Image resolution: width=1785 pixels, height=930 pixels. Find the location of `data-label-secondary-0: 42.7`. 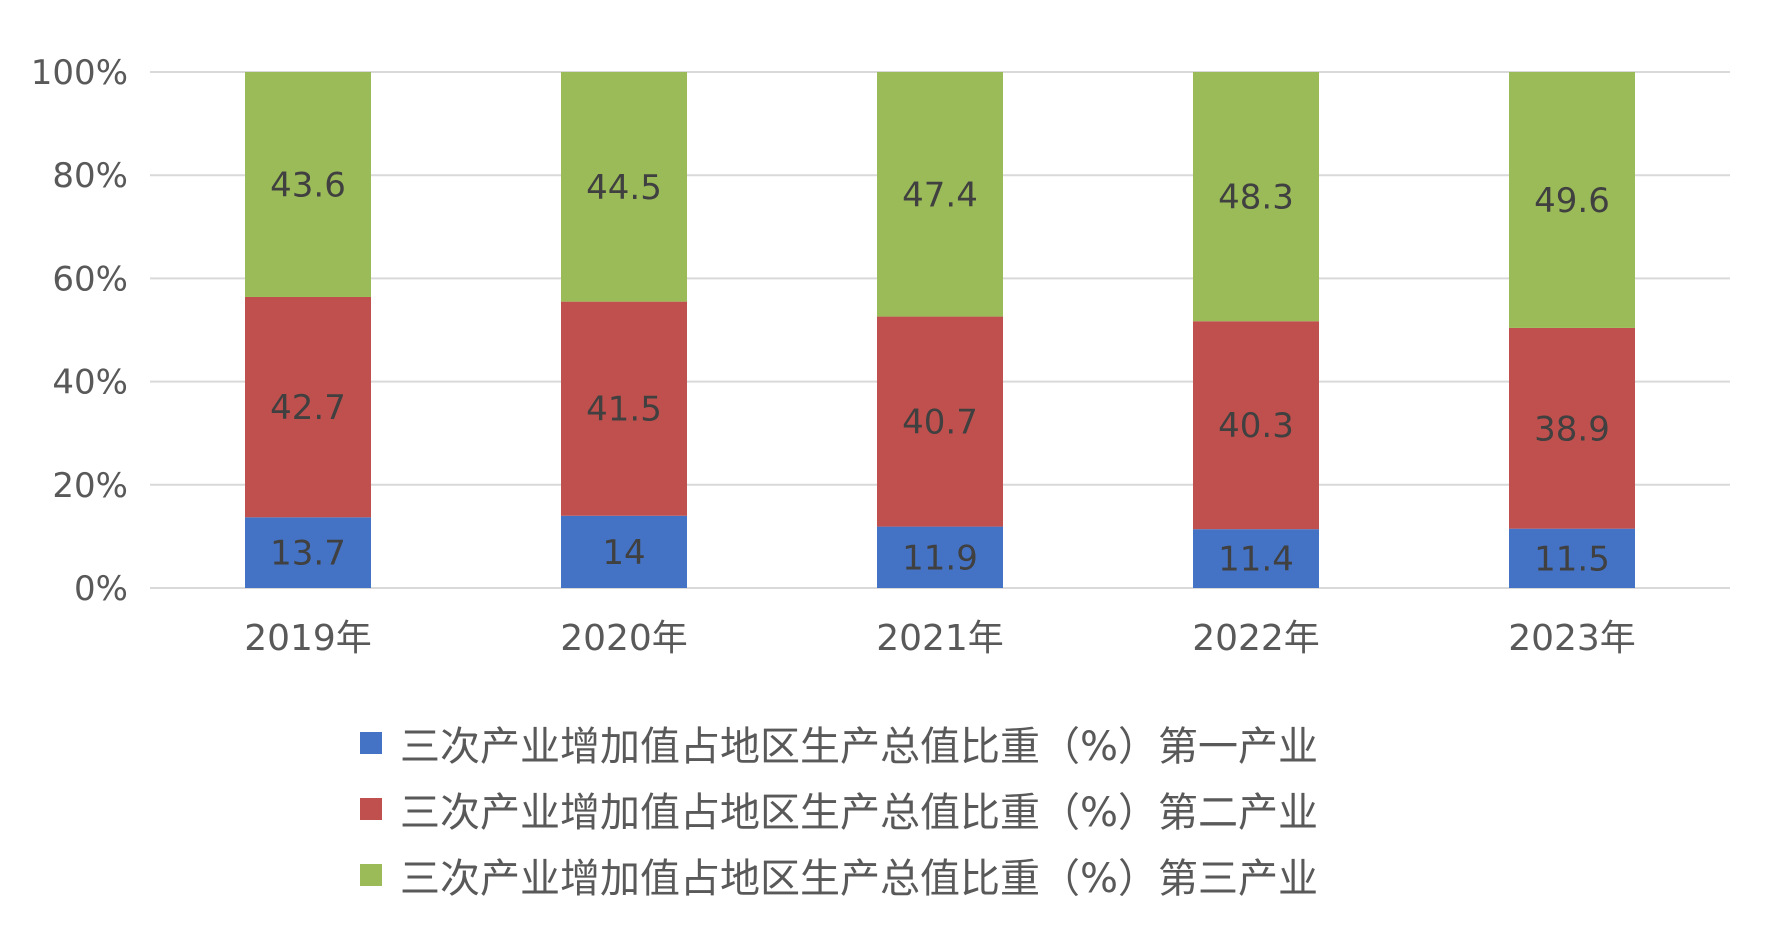

data-label-secondary-0: 42.7 is located at coordinates (308, 408).